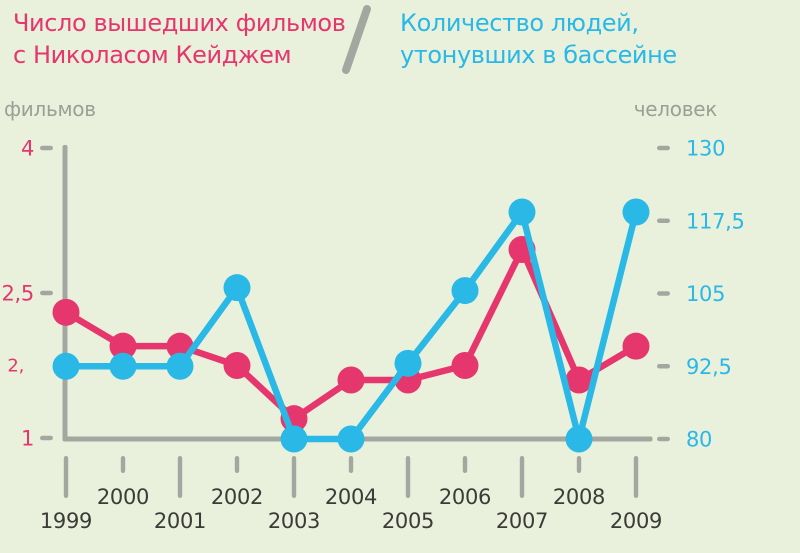 The height and width of the screenshot is (553, 800). Describe the element at coordinates (522, 477) in the screenshot. I see `x-tick-2007` at that location.